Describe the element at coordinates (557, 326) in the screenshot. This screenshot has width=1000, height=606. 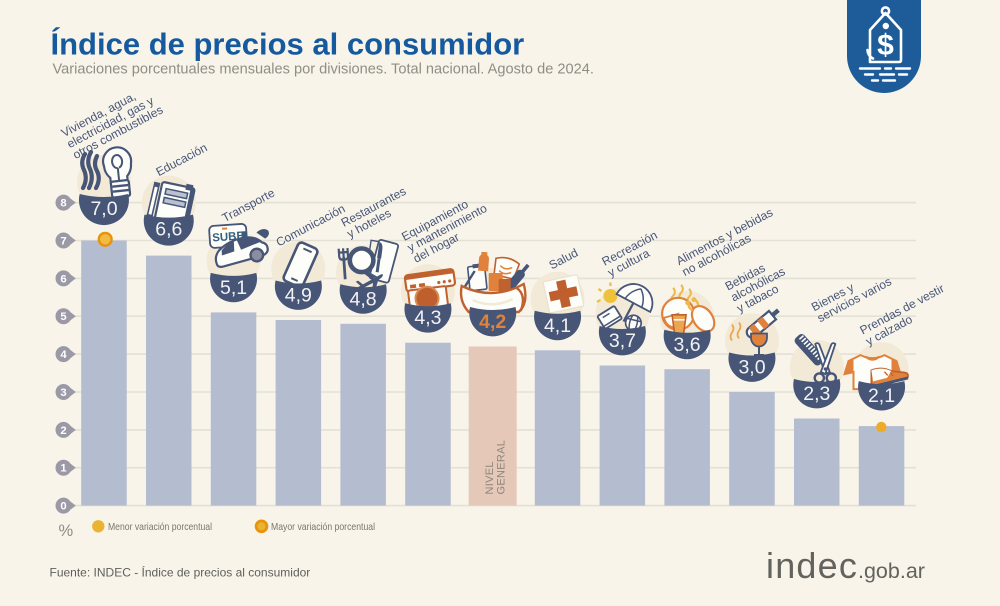
I see `svg-text: 4,1` at that location.